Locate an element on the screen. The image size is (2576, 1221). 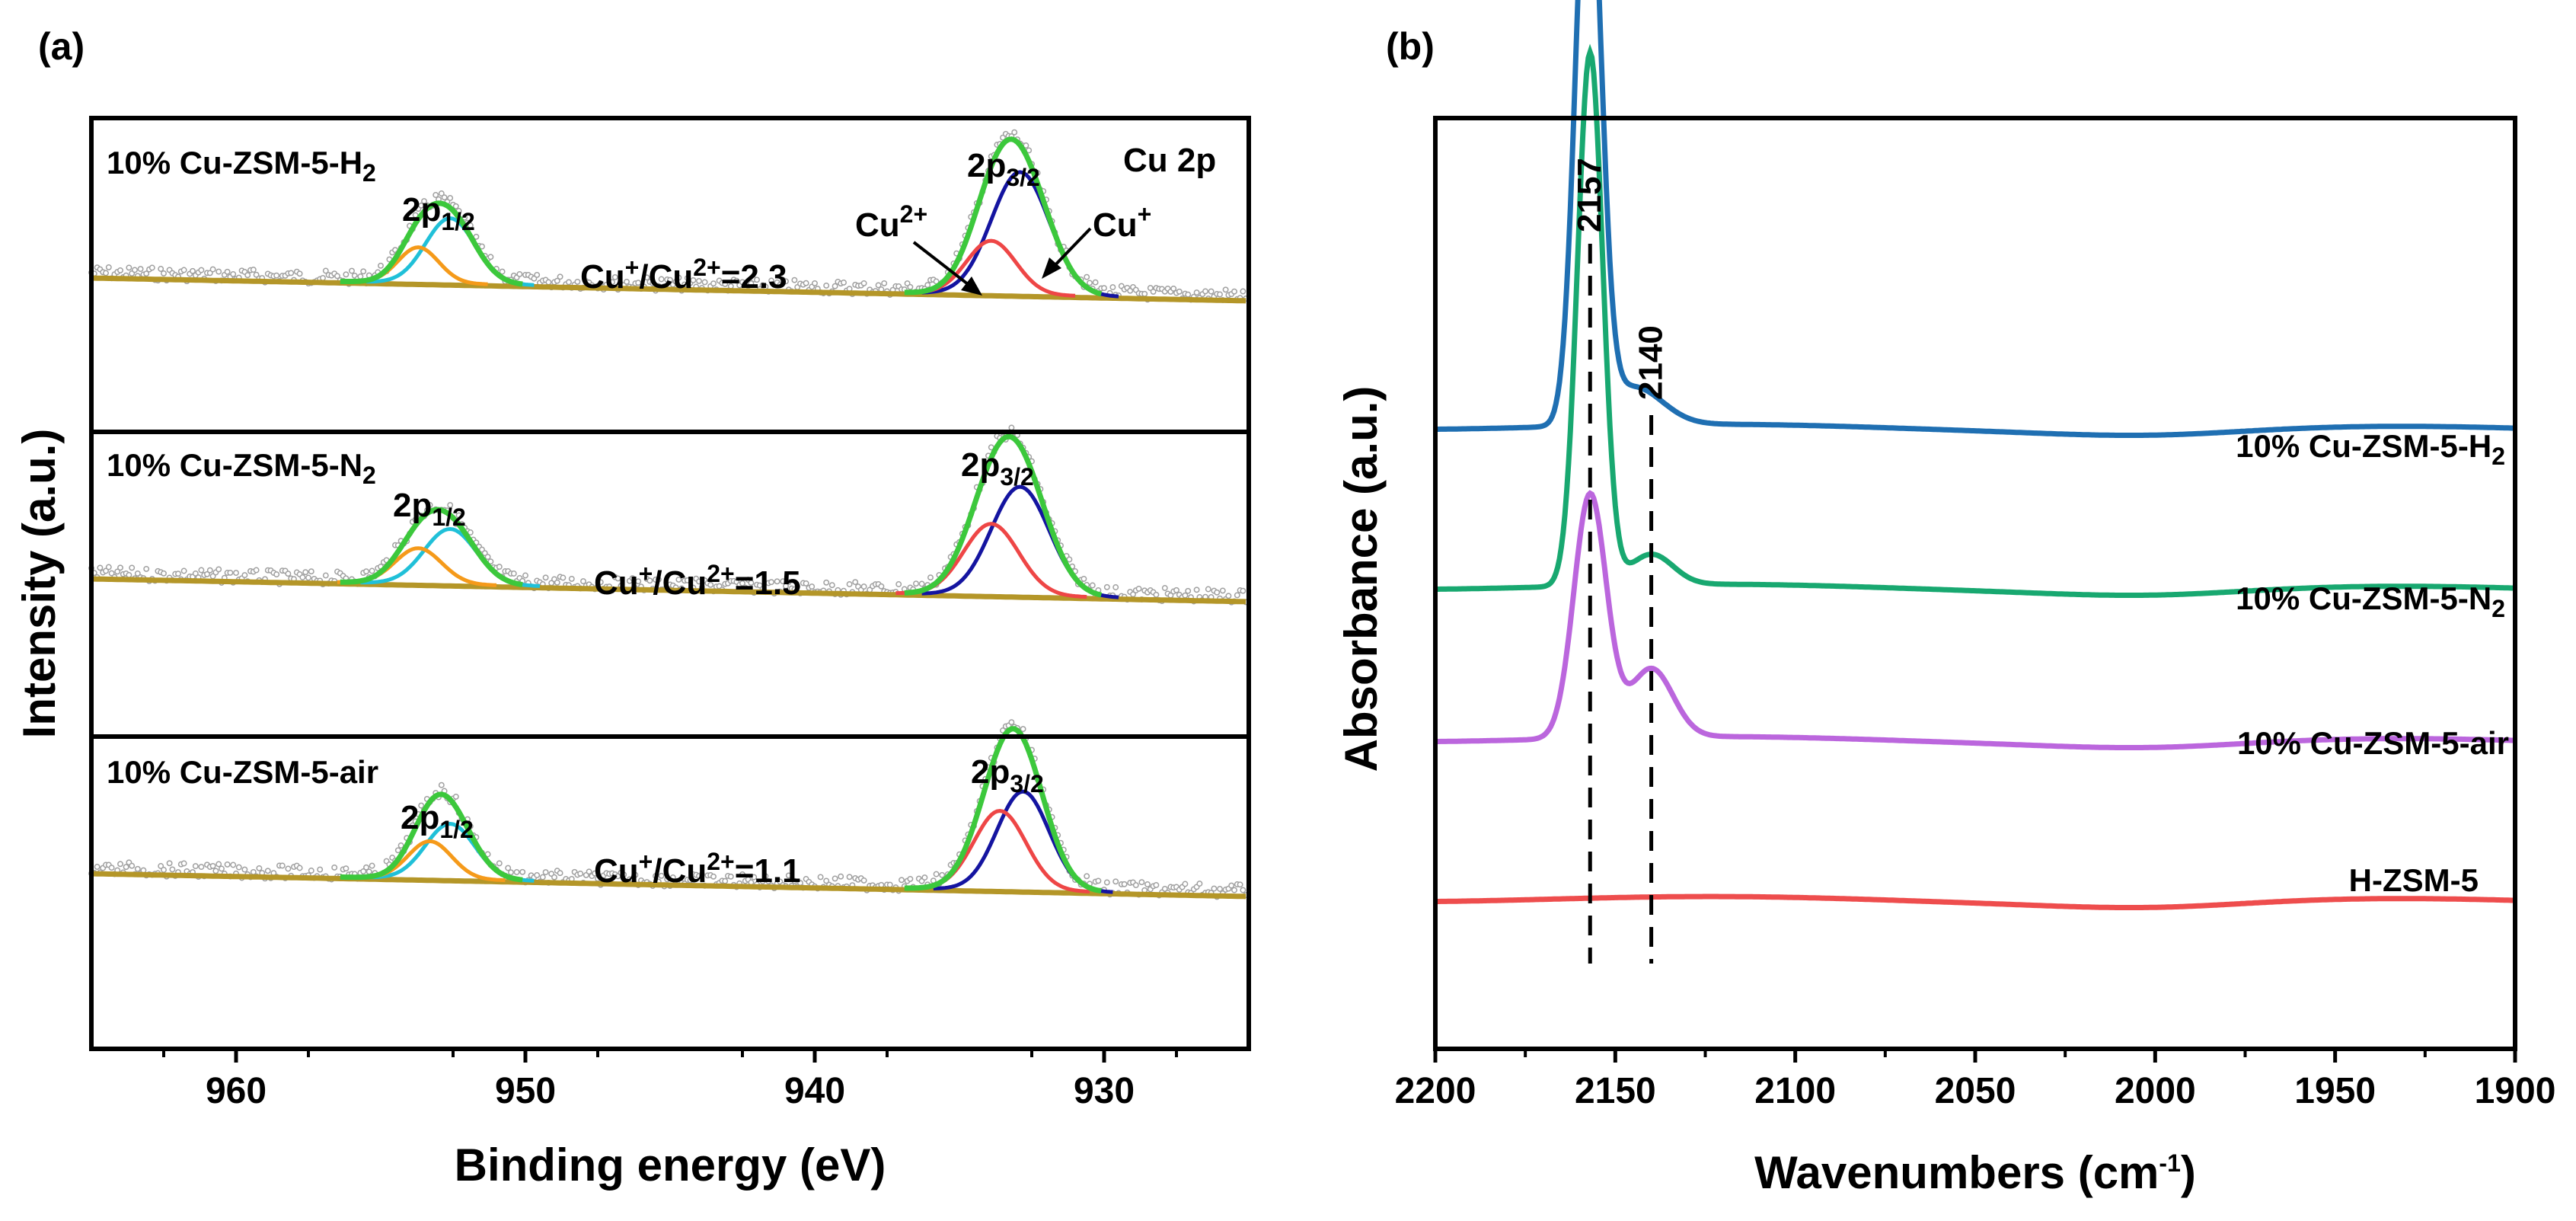
subplot-frame-air is located at coordinates (670, 892).